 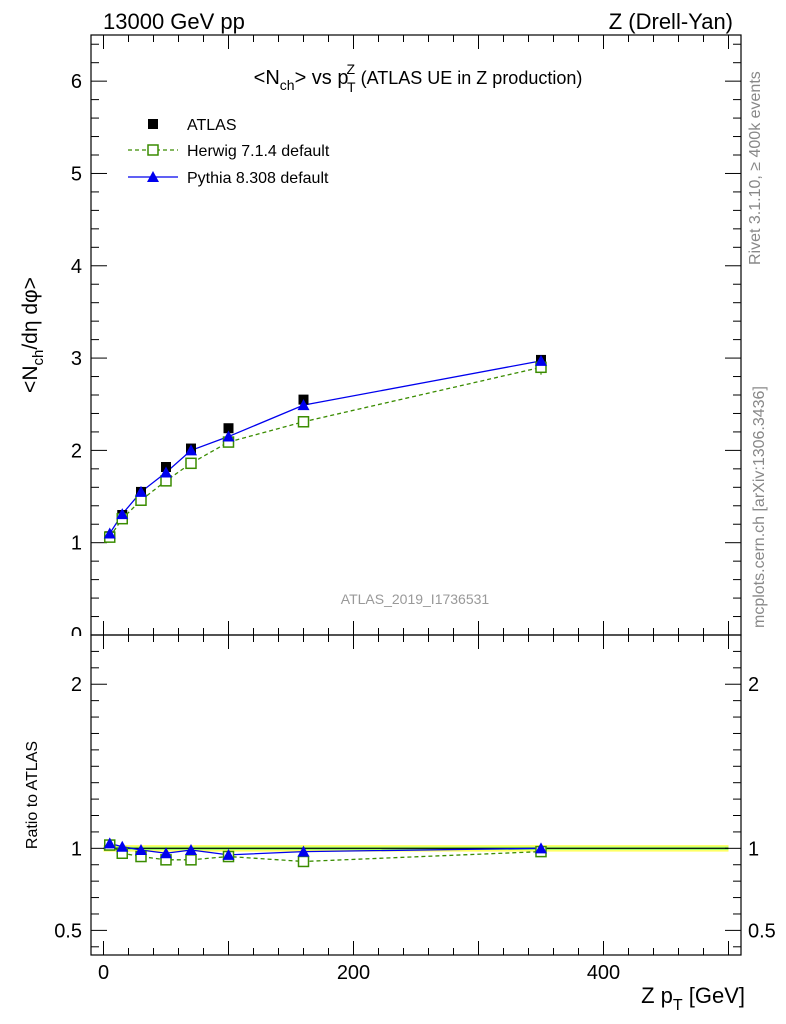 What do you see at coordinates (76, 451) in the screenshot?
I see `y-tick-label: 2` at bounding box center [76, 451].